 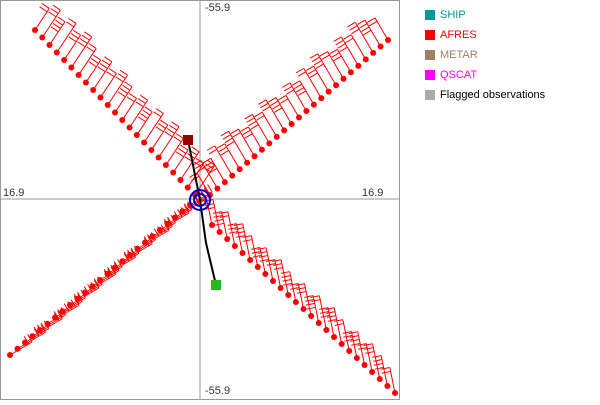 What do you see at coordinates (453, 15) in the screenshot?
I see `legend-label: SHIP` at bounding box center [453, 15].